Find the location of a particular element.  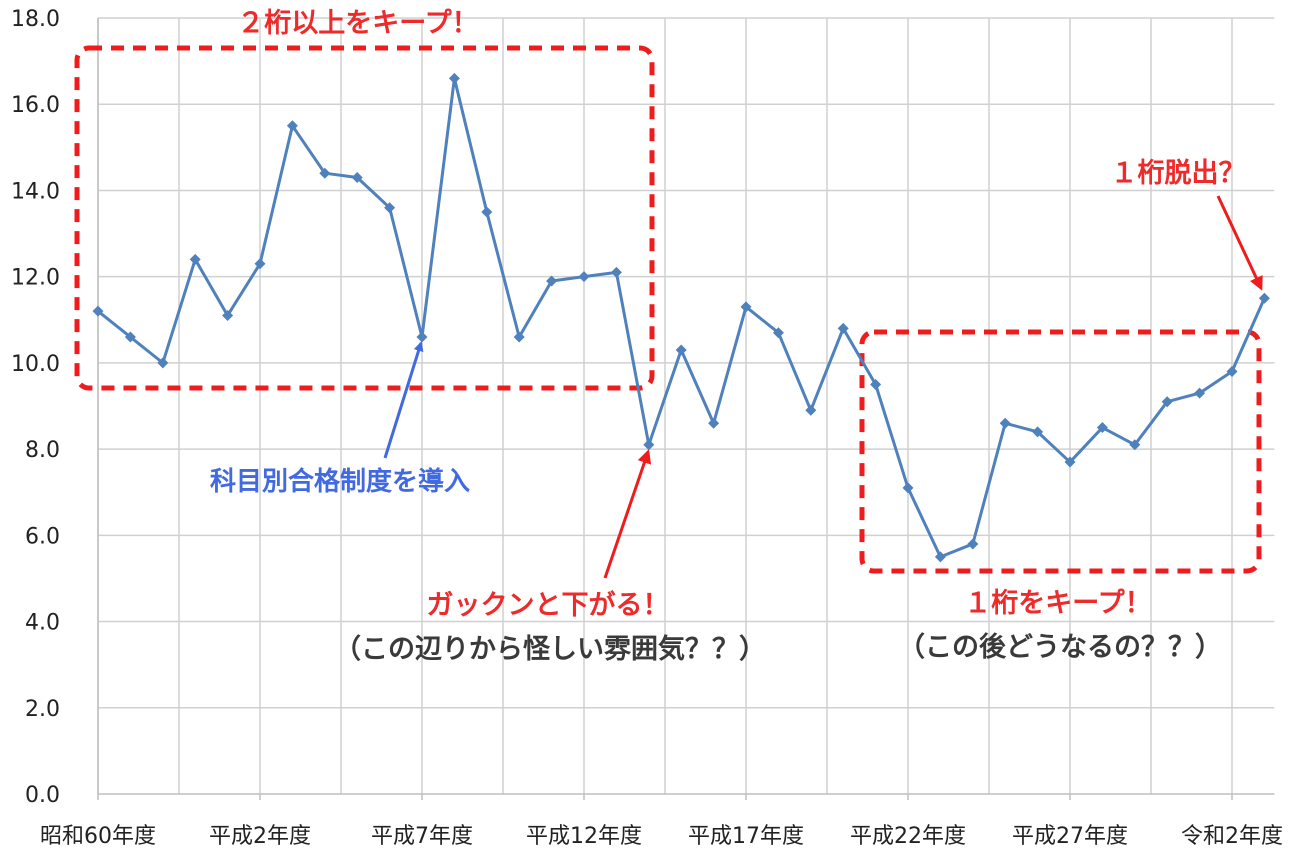

arrow-escape is located at coordinates (1239, 243).